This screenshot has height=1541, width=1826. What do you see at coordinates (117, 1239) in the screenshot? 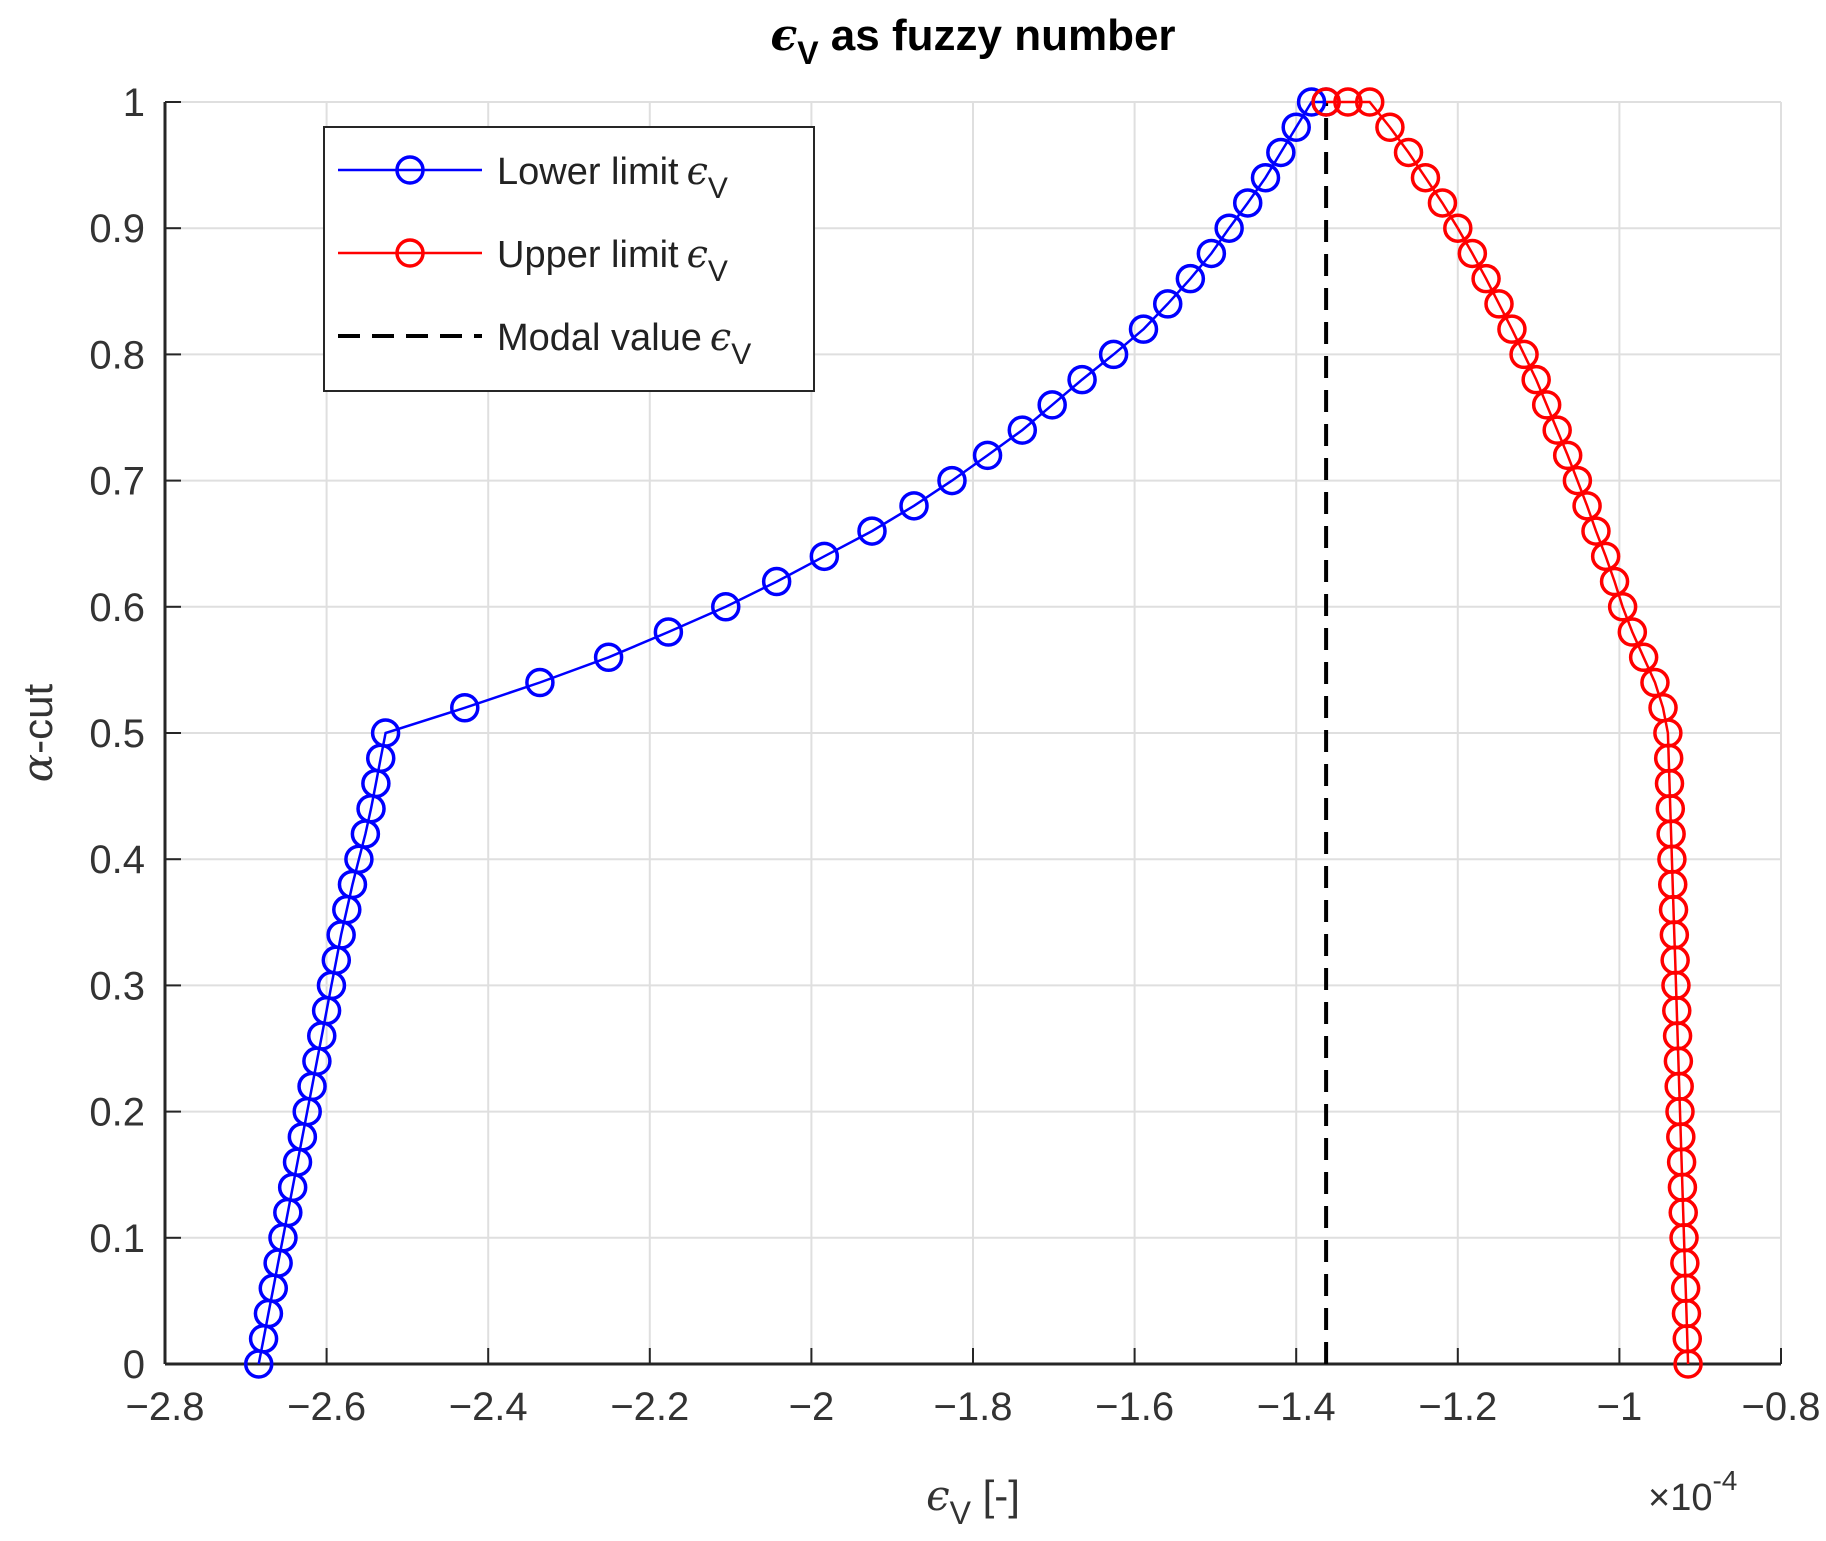
I see `y-tick-label-1: 0.1` at bounding box center [117, 1239].